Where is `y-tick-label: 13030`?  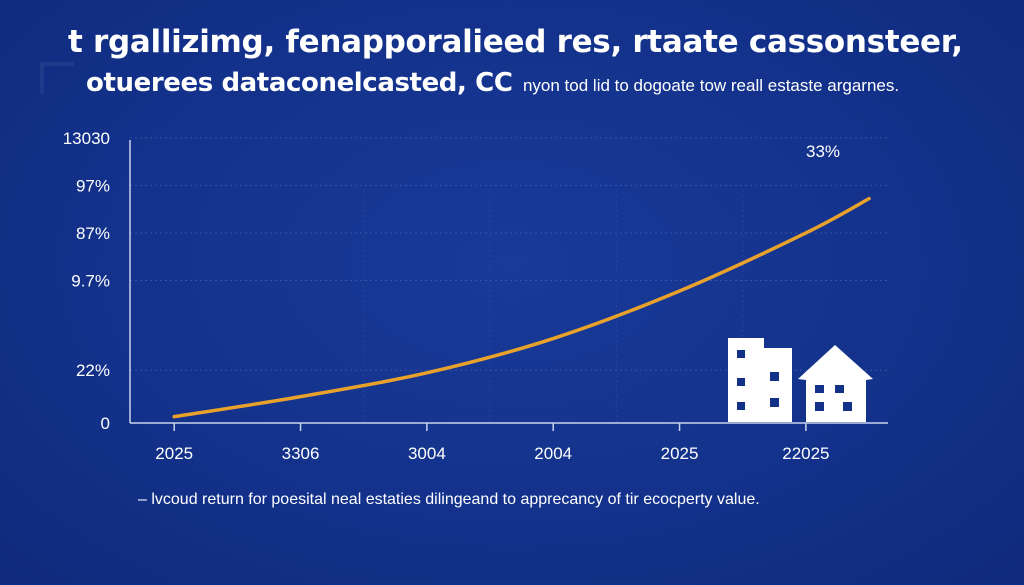
y-tick-label: 13030 is located at coordinates (86, 138).